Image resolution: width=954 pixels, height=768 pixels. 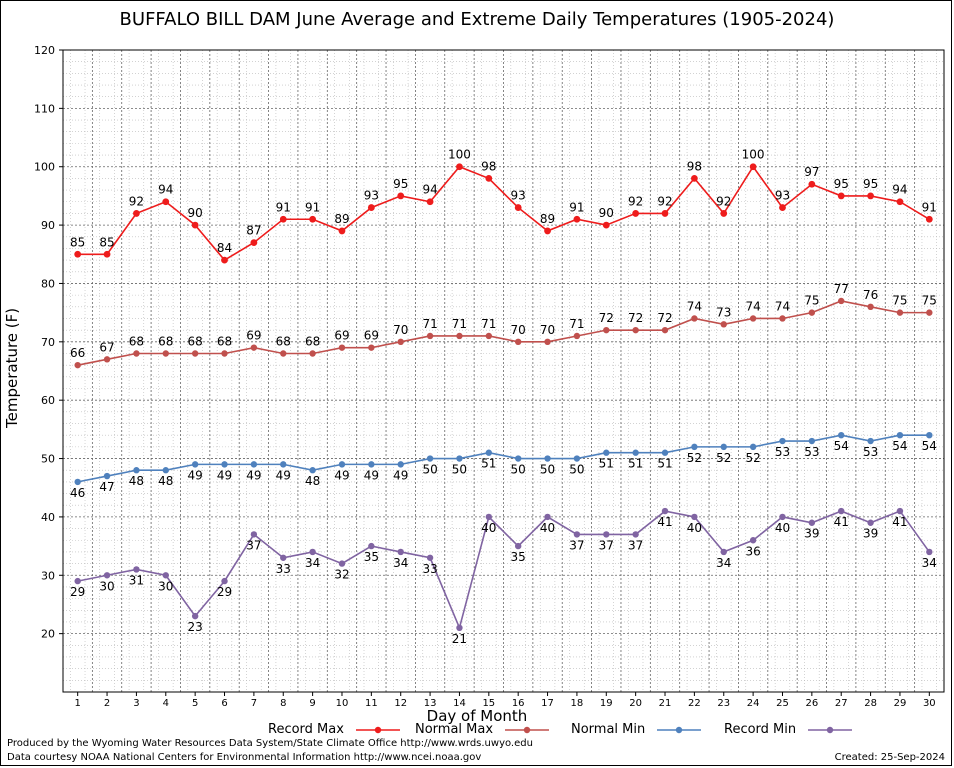 I want to click on data-label: 21, so click(x=459, y=639).